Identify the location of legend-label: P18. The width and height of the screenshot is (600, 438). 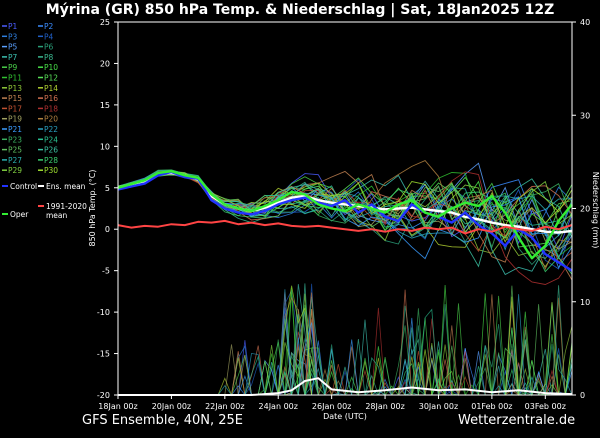
(51, 108).